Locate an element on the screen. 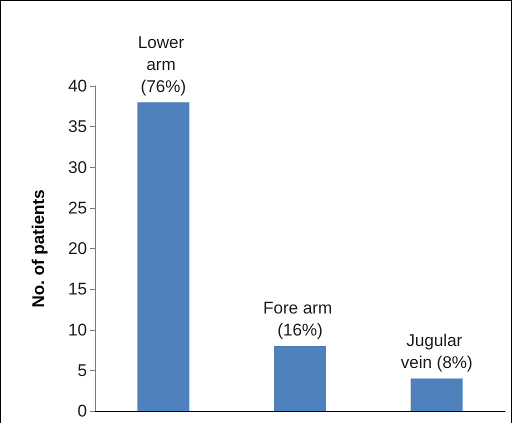 The height and width of the screenshot is (425, 514). x-tick-label: Lower arm (76%) is located at coordinates (163, 64).